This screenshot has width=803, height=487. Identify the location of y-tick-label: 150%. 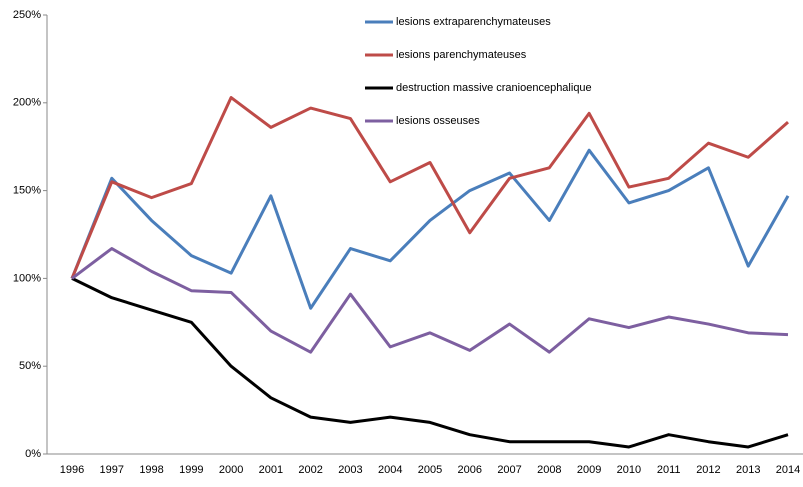
(27, 191).